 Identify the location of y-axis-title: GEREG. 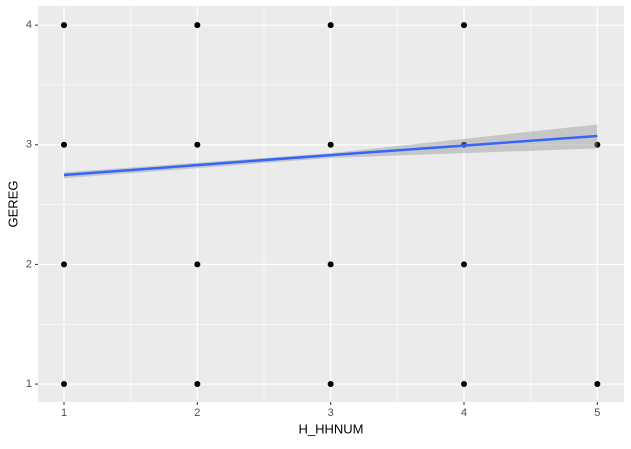
(12, 204).